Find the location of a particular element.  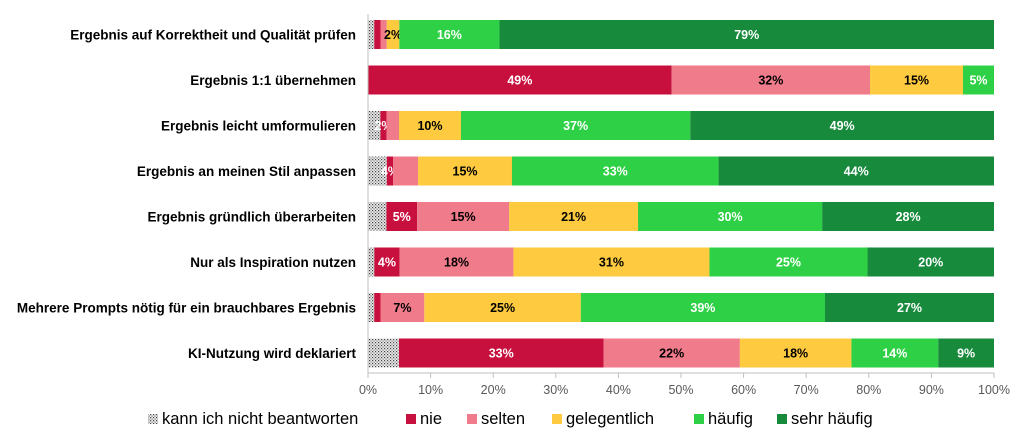

data-label: 16% is located at coordinates (449, 35).